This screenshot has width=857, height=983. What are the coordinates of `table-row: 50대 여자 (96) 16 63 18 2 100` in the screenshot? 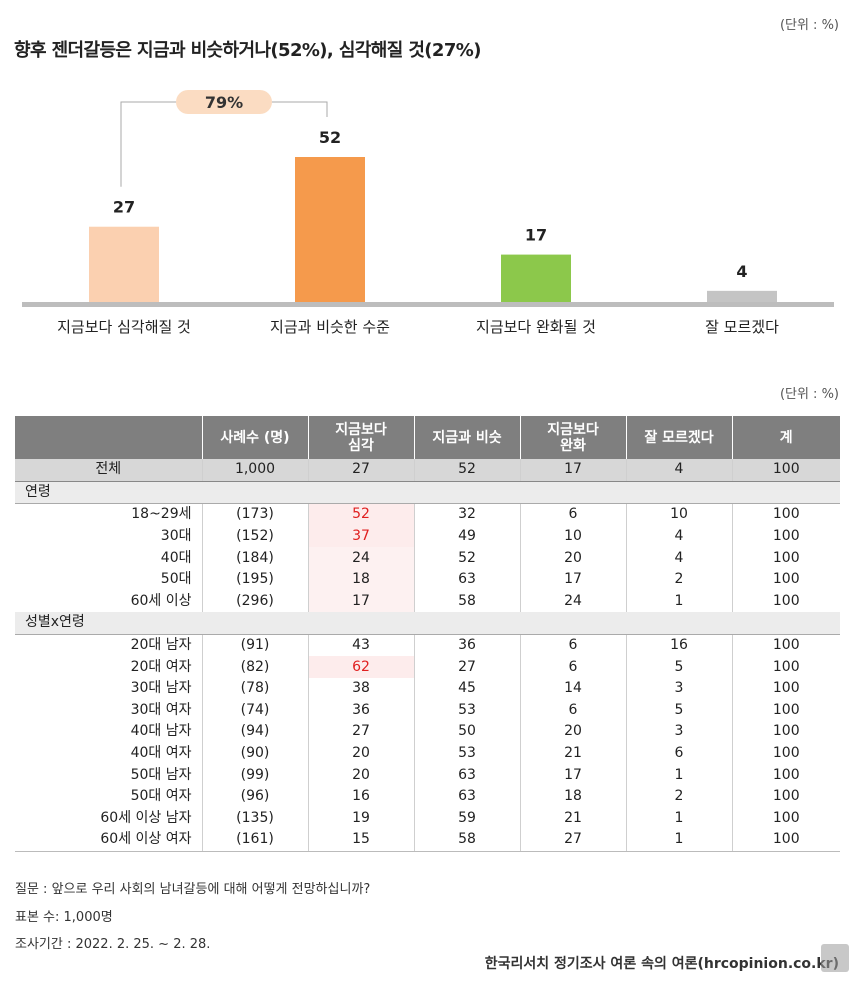 It's located at (427, 796).